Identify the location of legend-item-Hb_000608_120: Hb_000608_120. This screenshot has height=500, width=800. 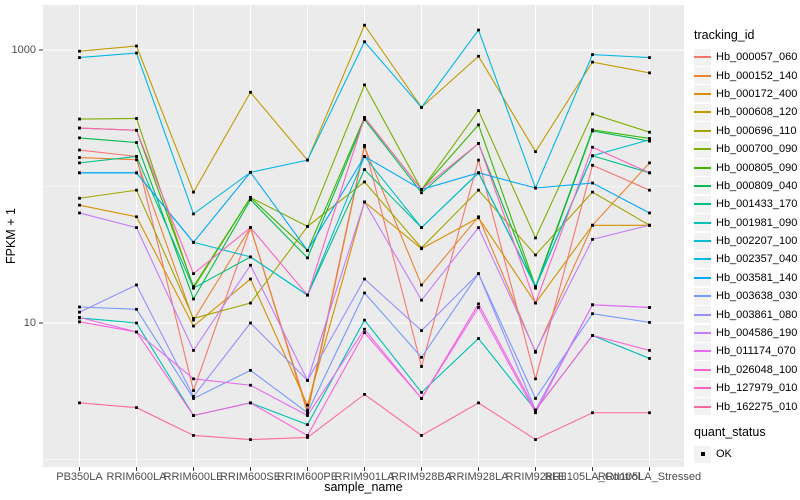
(746, 112).